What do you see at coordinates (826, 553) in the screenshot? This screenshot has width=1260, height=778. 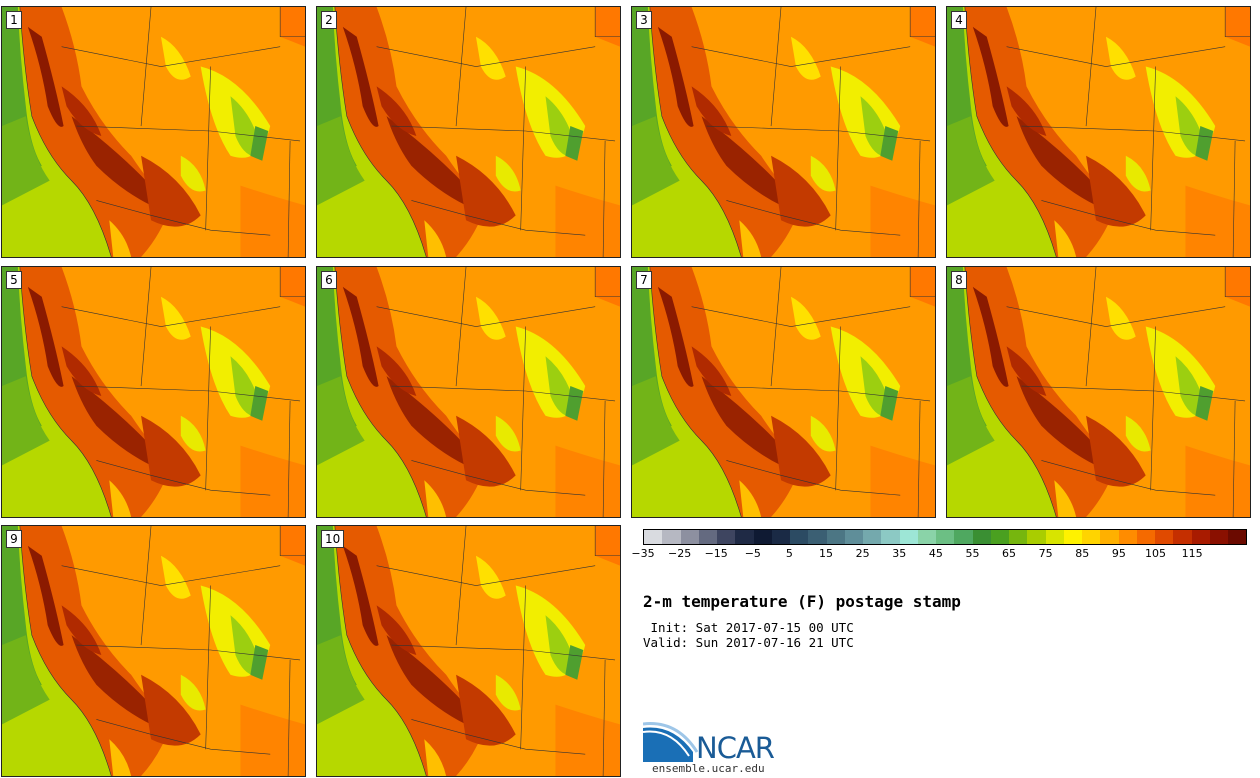 I see `colorbar-tick: 15` at bounding box center [826, 553].